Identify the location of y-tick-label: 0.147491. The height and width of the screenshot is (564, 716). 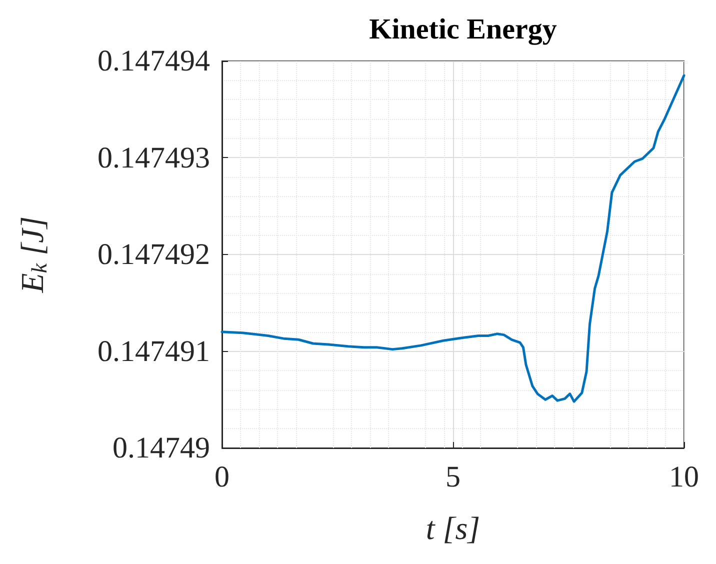
(154, 351).